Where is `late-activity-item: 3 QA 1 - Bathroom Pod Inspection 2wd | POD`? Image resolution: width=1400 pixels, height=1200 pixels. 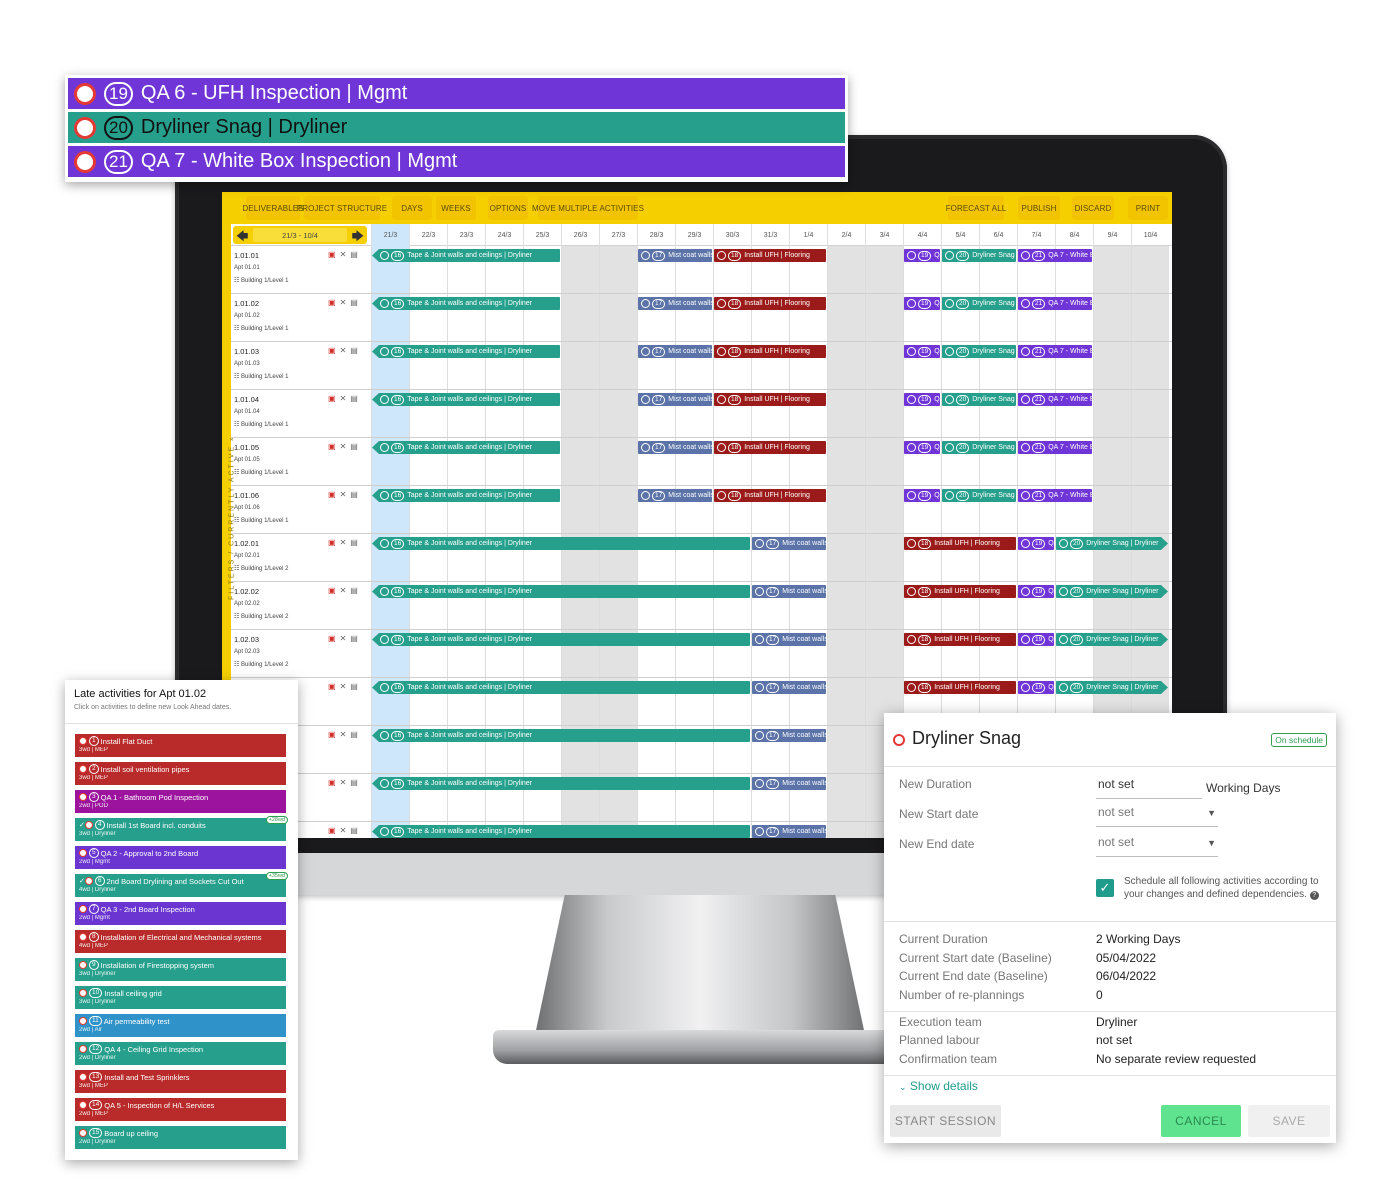 late-activity-item: 3 QA 1 - Bathroom Pod Inspection 2wd | POD is located at coordinates (180, 801).